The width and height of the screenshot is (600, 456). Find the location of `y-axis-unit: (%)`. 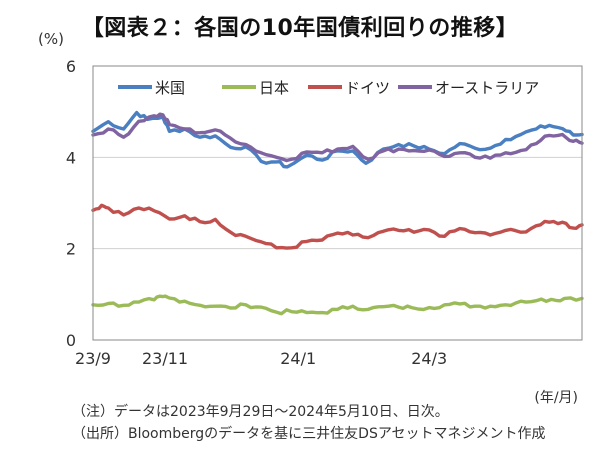

y-axis-unit: (%) is located at coordinates (51, 39).